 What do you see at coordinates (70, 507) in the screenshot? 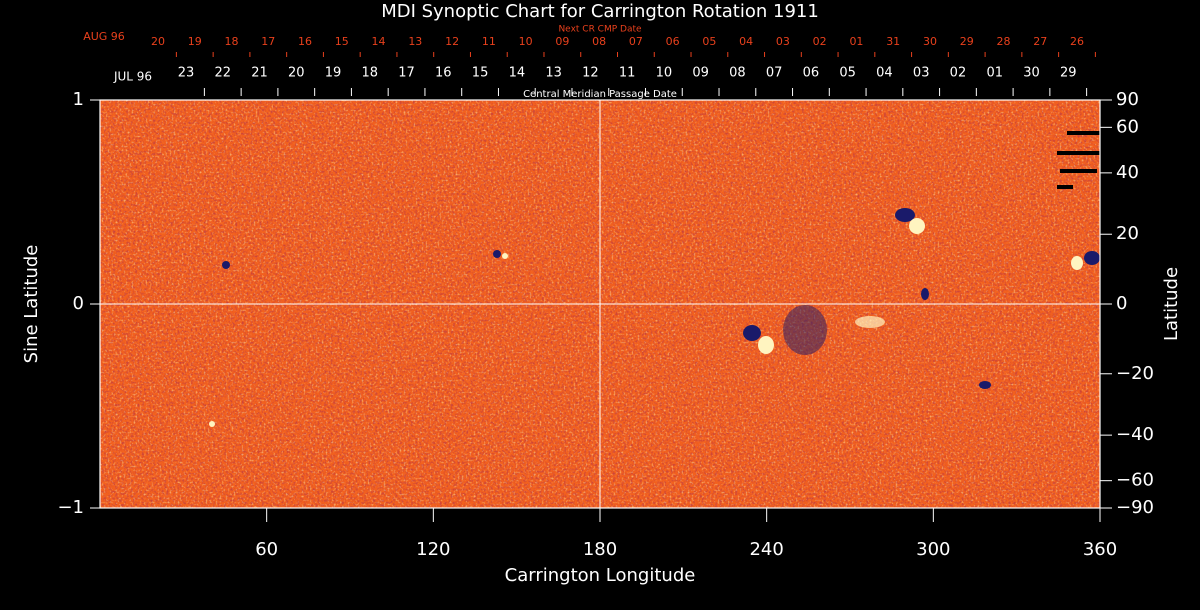
I see `y-tick-label: −1` at bounding box center [70, 507].